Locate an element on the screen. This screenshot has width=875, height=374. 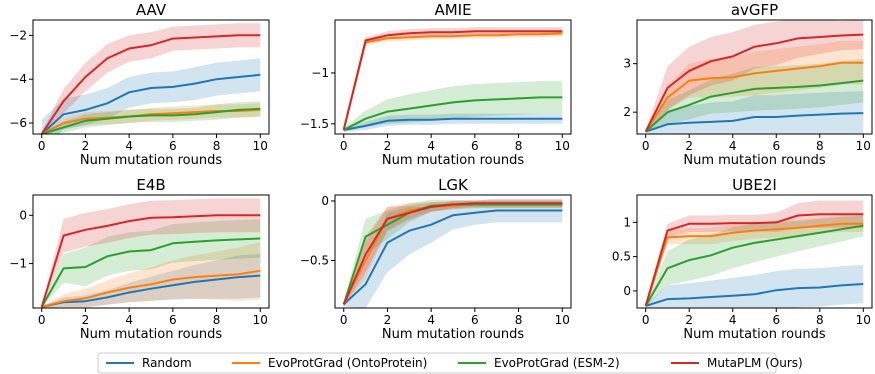
band-evoprotgrad-ontoprotein is located at coordinates (754, 86).